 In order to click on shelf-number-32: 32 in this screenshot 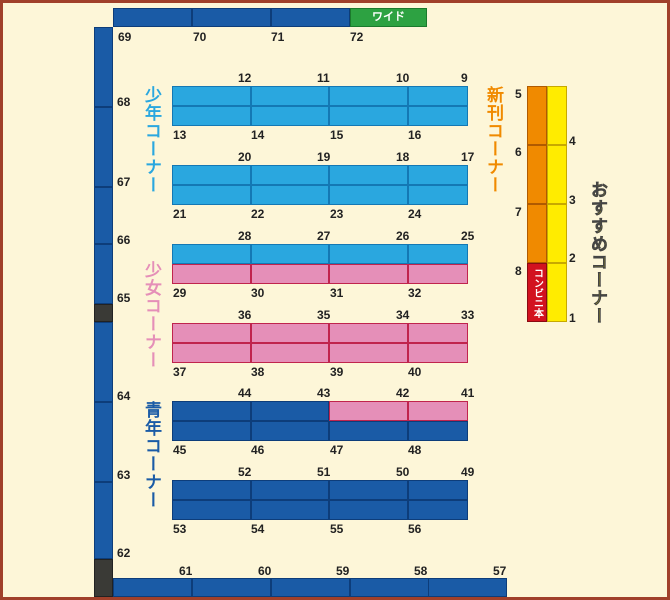, I will do `click(415, 293)`.